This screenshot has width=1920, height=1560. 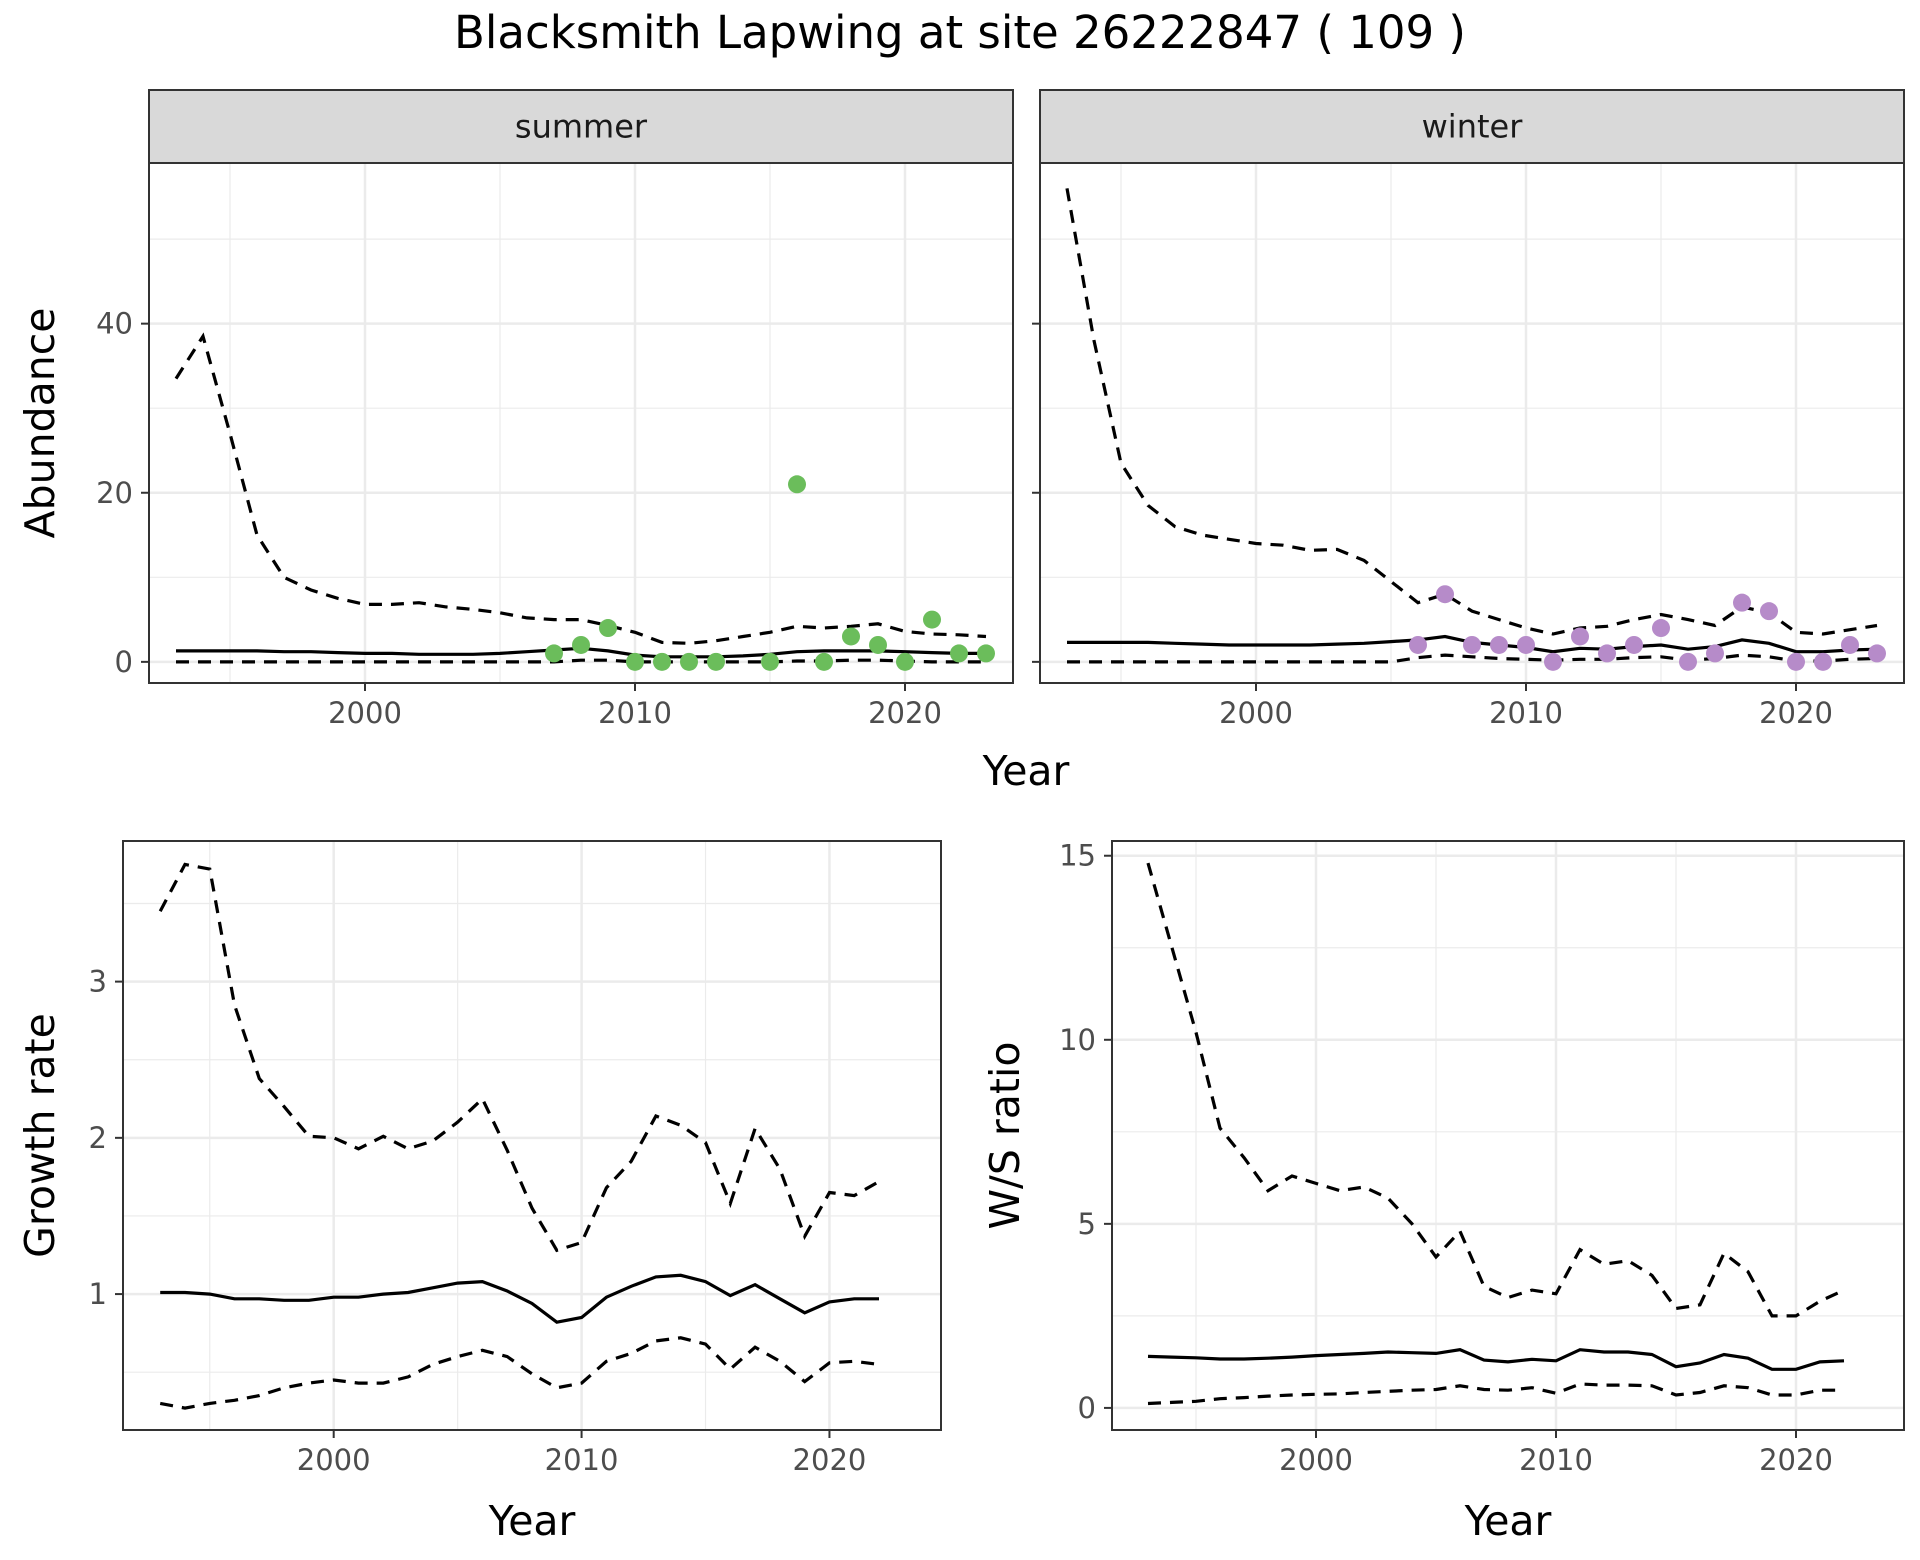 I want to click on y-tick-label: 40, so click(x=114, y=324).